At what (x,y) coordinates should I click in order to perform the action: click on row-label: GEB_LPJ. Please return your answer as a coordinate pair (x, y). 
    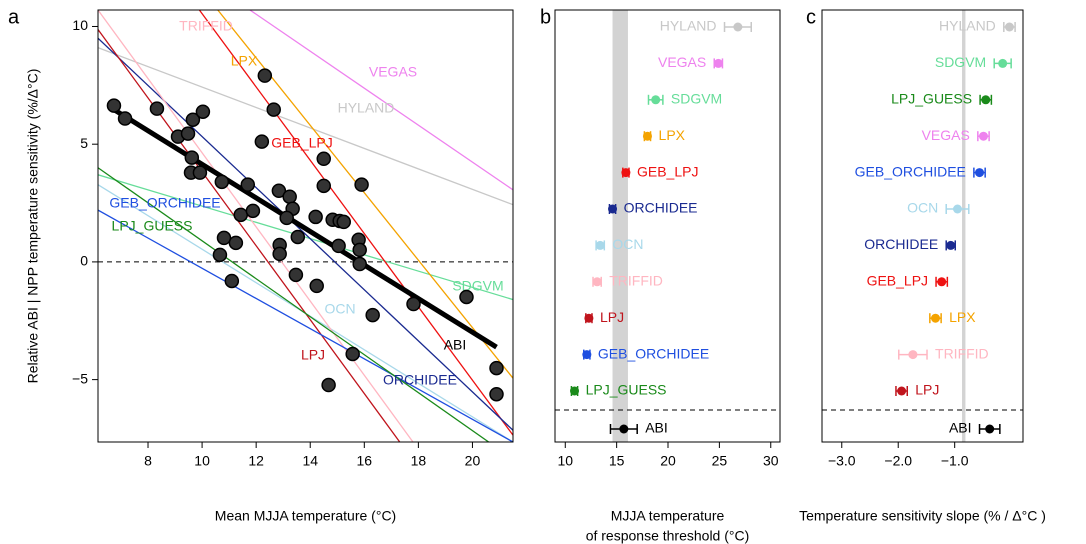
    Looking at the image, I should click on (667, 171).